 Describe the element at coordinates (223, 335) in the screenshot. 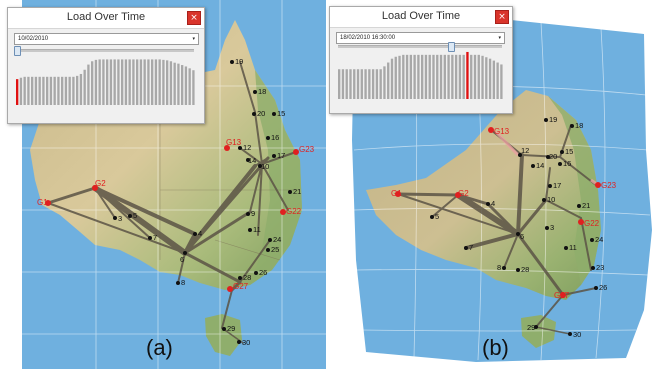

I see `tasmania` at that location.